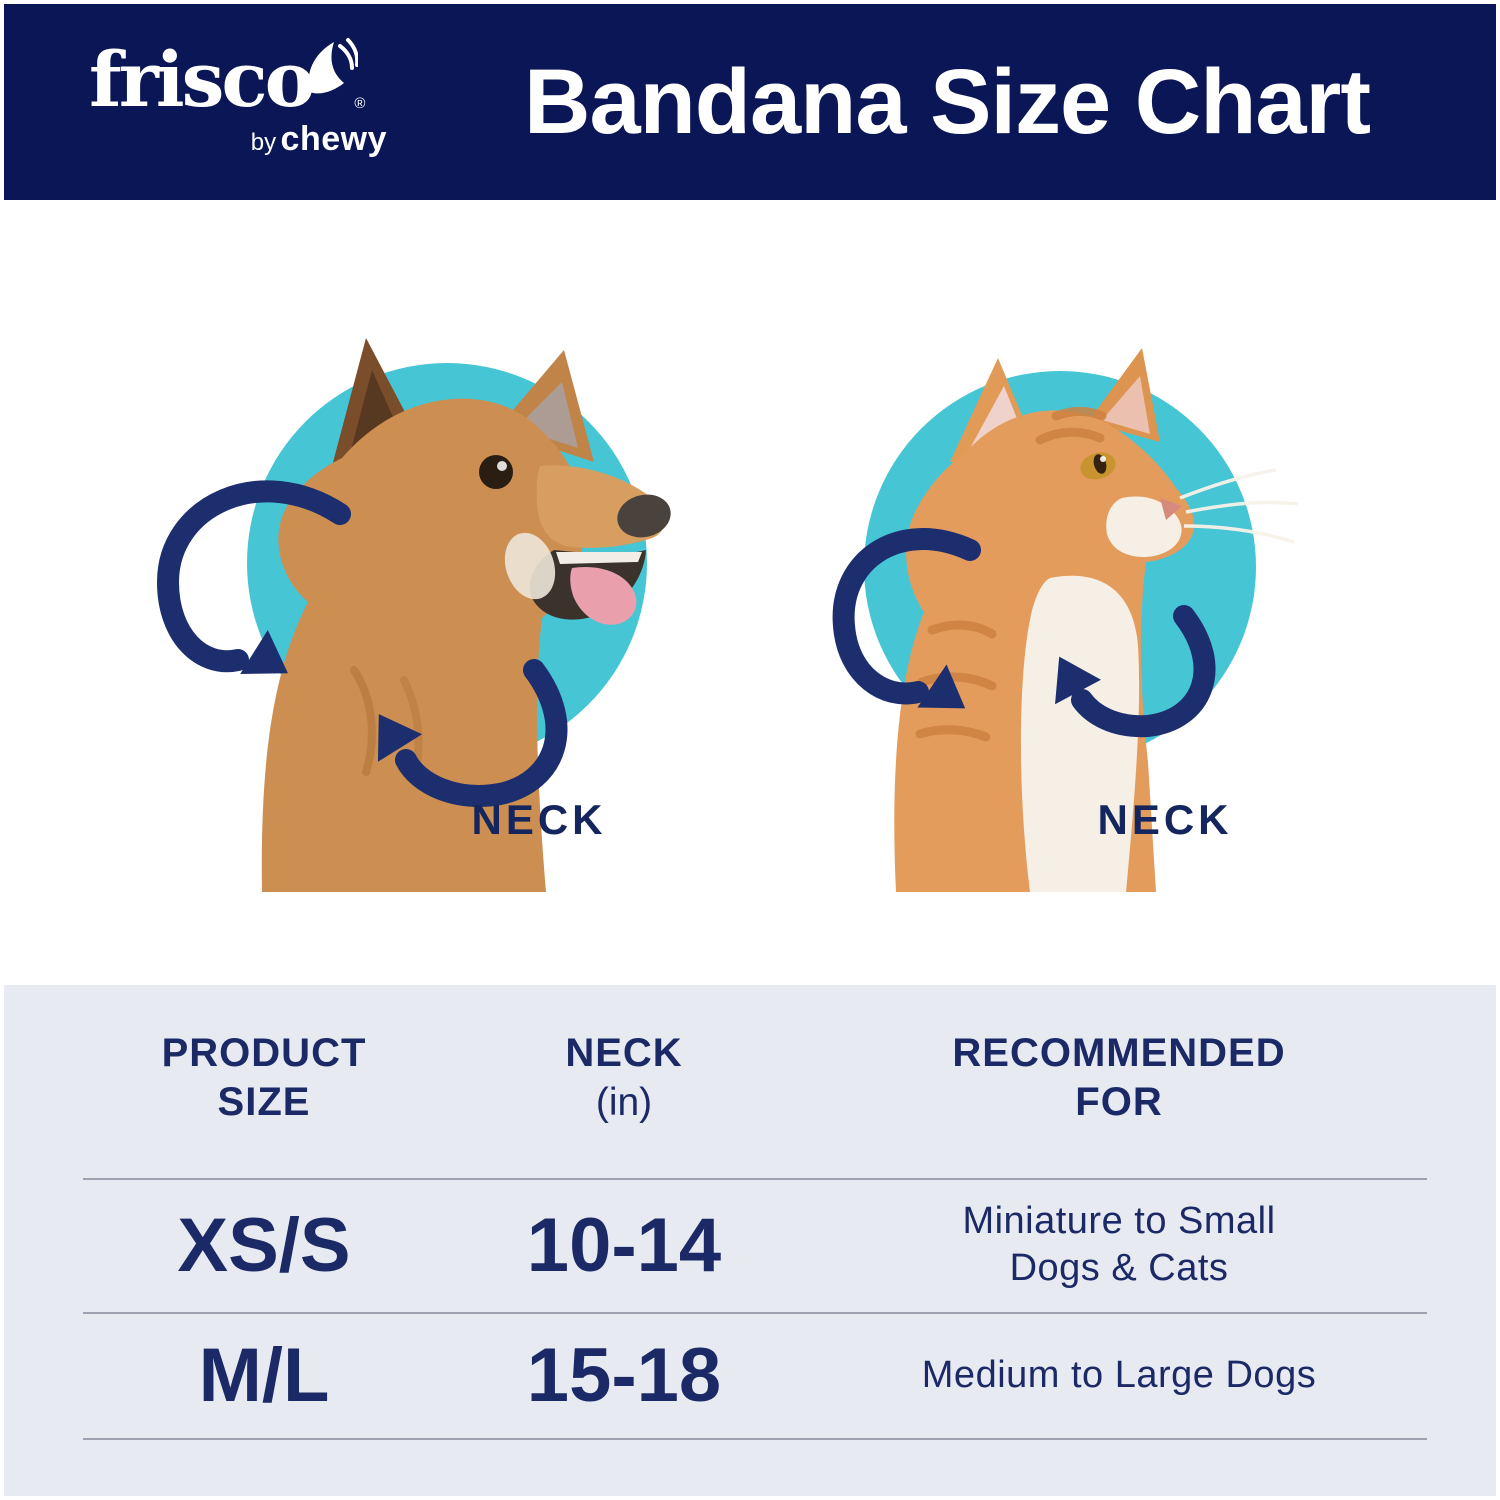 The height and width of the screenshot is (1500, 1500). What do you see at coordinates (333, 66) in the screenshot?
I see `frisco-tail-icon` at bounding box center [333, 66].